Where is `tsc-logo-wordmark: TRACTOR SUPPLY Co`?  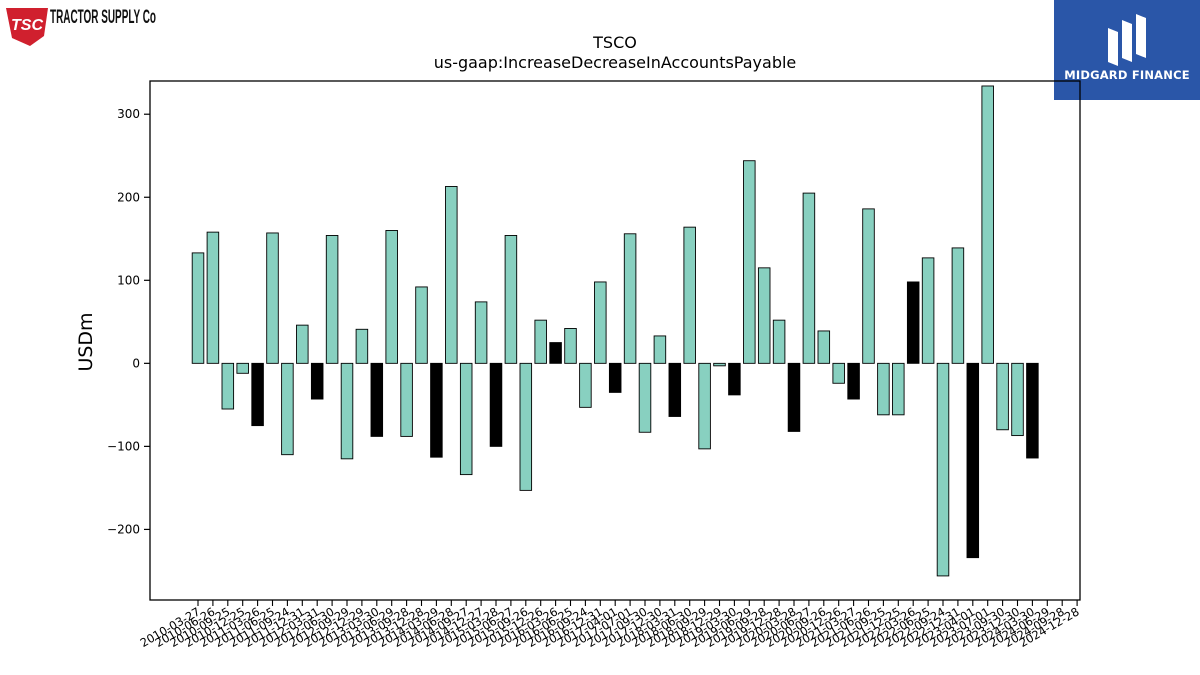
tsc-logo-wordmark: TRACTOR SUPPLY Co is located at coordinates (103, 17).